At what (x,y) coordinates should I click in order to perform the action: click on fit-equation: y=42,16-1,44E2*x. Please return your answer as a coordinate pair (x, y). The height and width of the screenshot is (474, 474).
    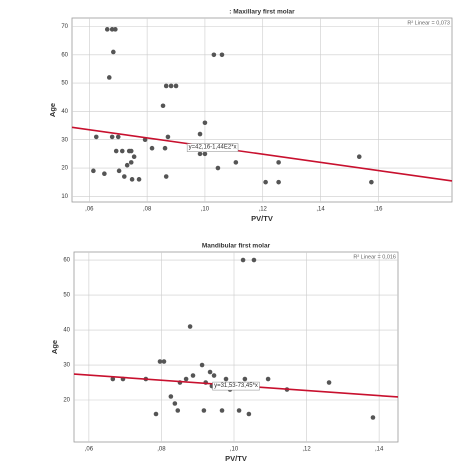
    Looking at the image, I should click on (213, 148).